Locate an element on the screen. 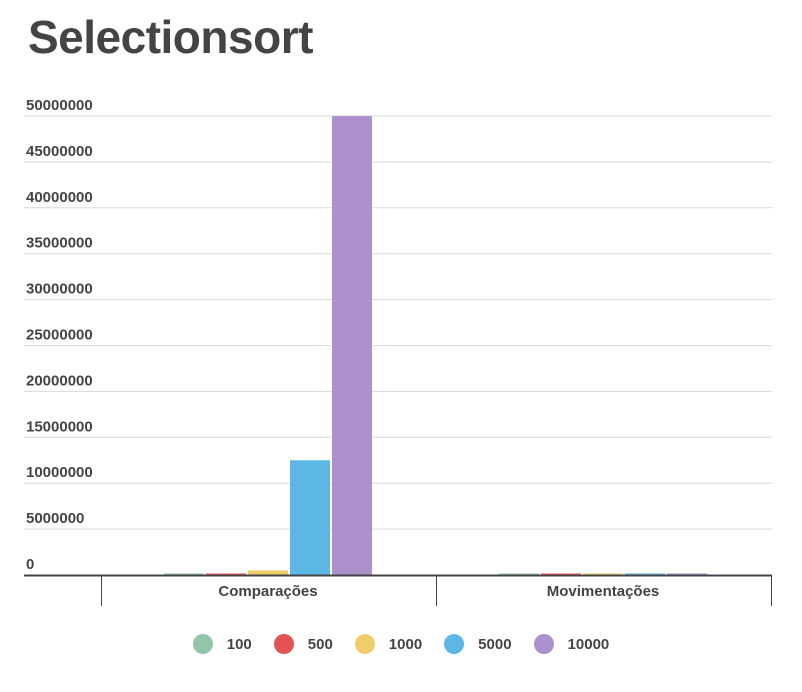  y-tick-label: 5000000 is located at coordinates (55, 518).